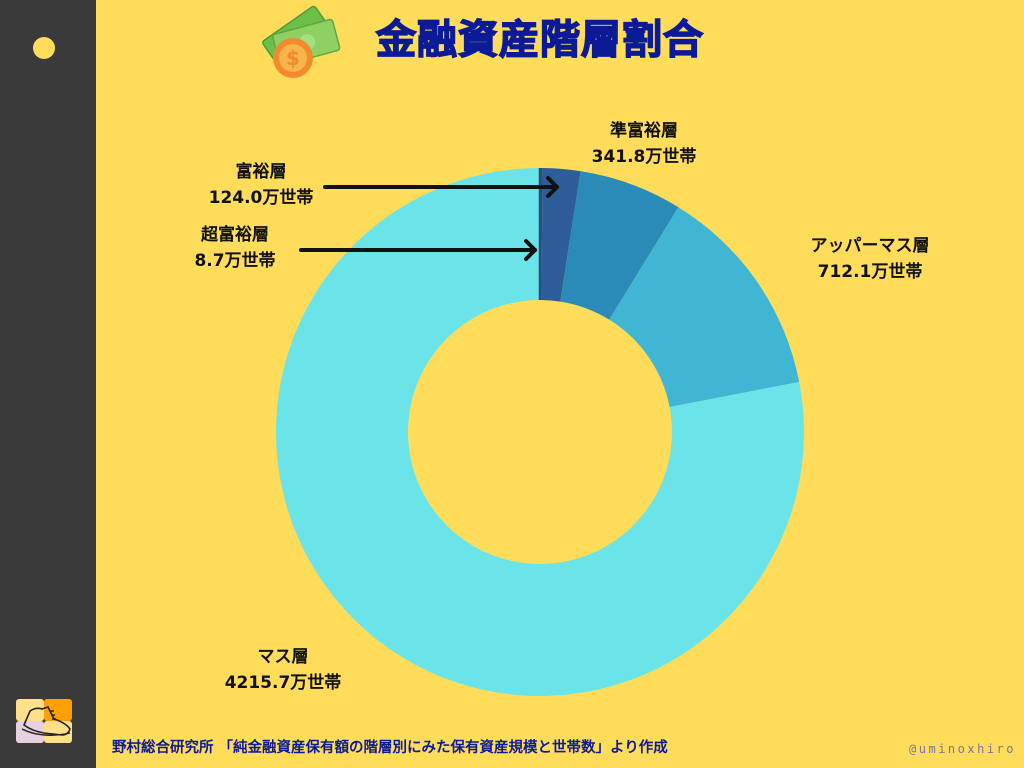  What do you see at coordinates (235, 261) in the screenshot?
I see `label-value: 8.7万世帯` at bounding box center [235, 261].